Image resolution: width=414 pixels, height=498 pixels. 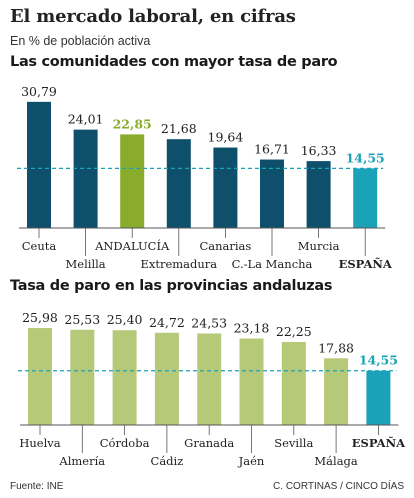 What do you see at coordinates (125, 443) in the screenshot?
I see `chart2-category-label-2: Córdoba` at bounding box center [125, 443].